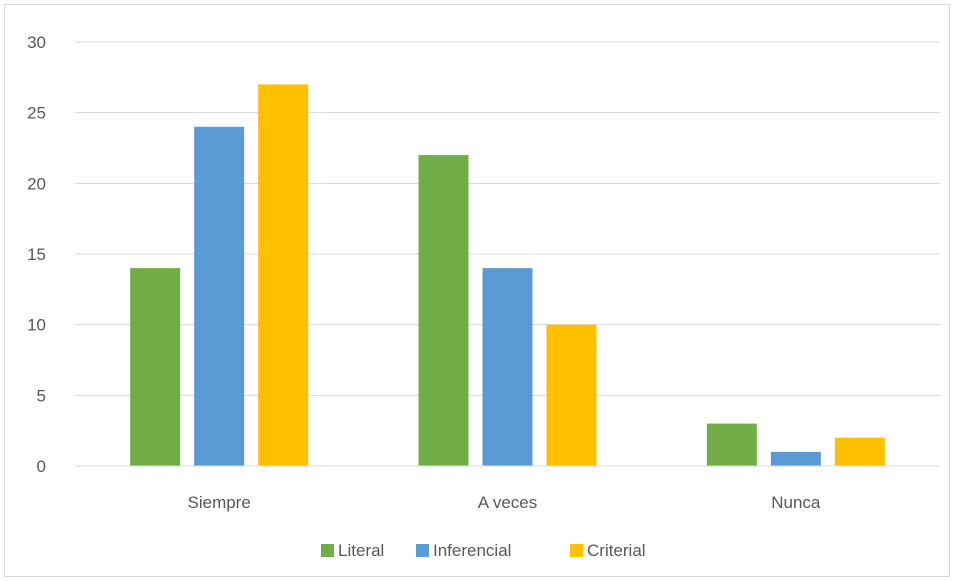 The width and height of the screenshot is (955, 581). Describe the element at coordinates (36, 183) in the screenshot. I see `y-tick-label: 20` at that location.